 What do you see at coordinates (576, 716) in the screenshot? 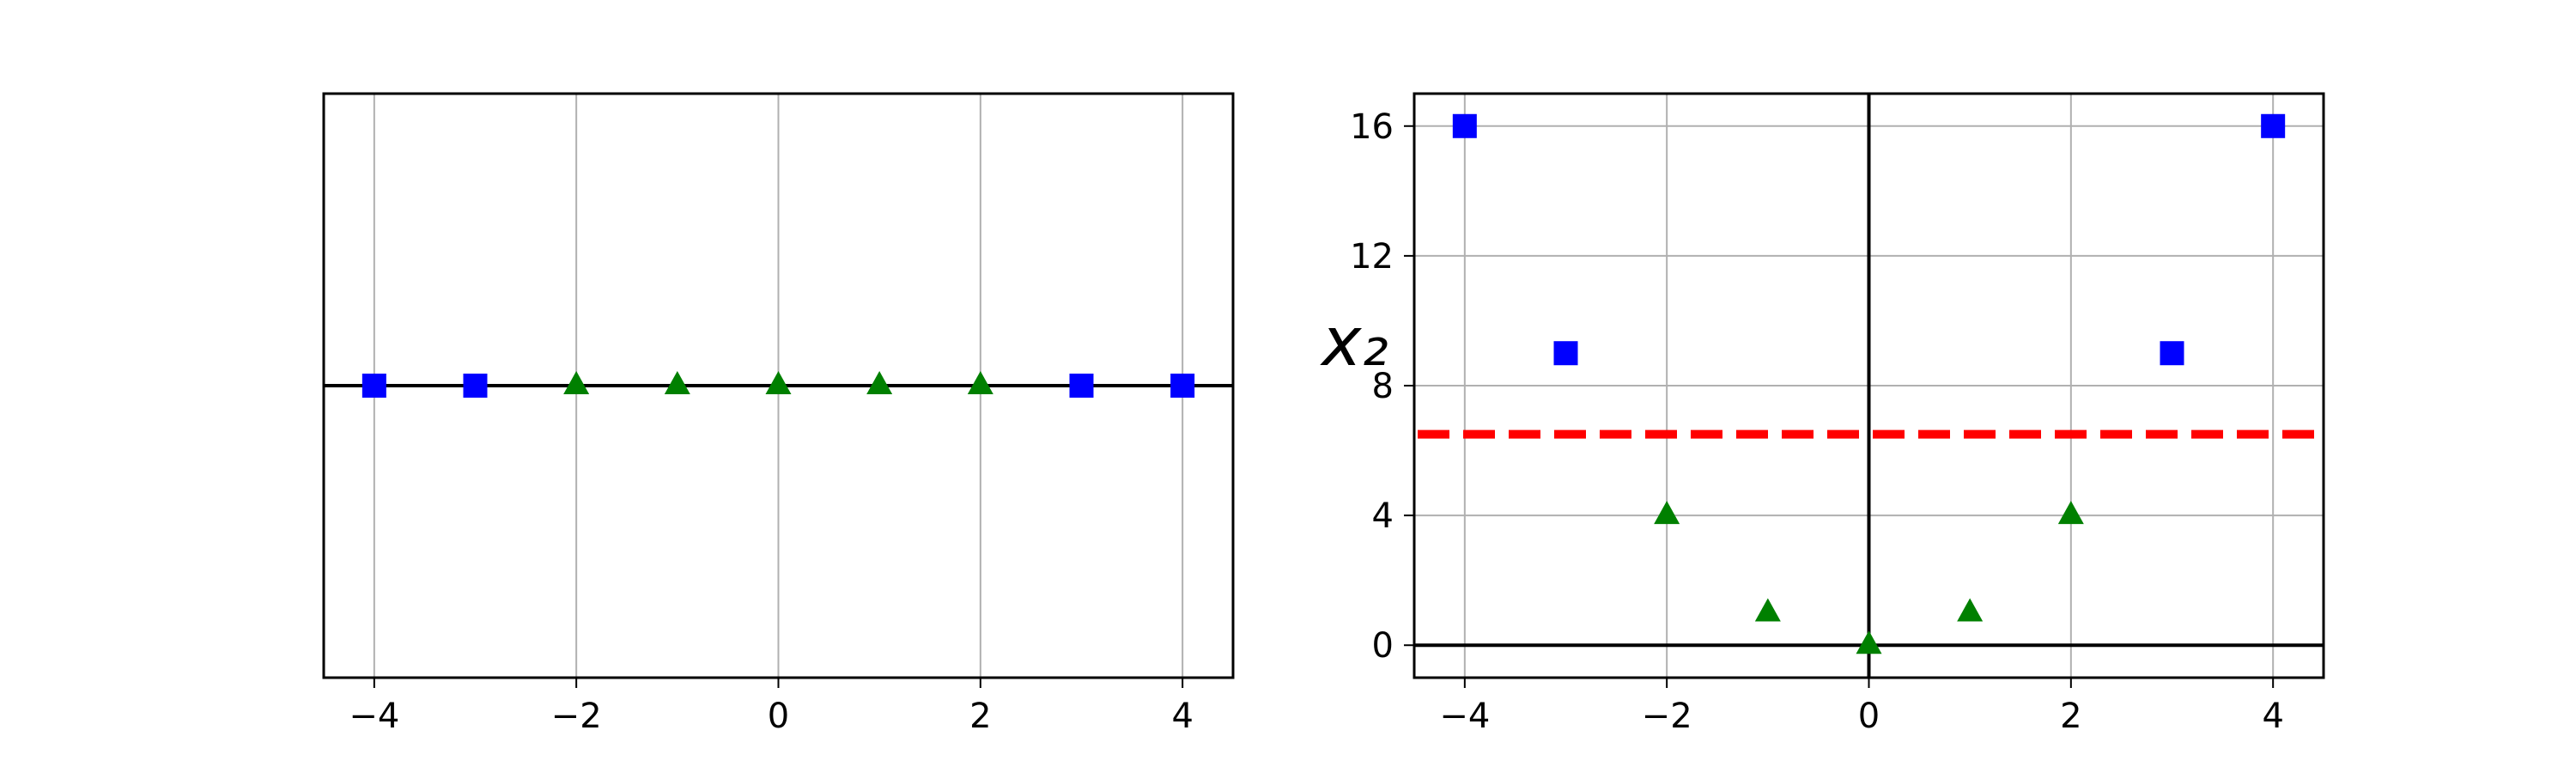
I see `left-x-tick-label: −2` at bounding box center [576, 716].